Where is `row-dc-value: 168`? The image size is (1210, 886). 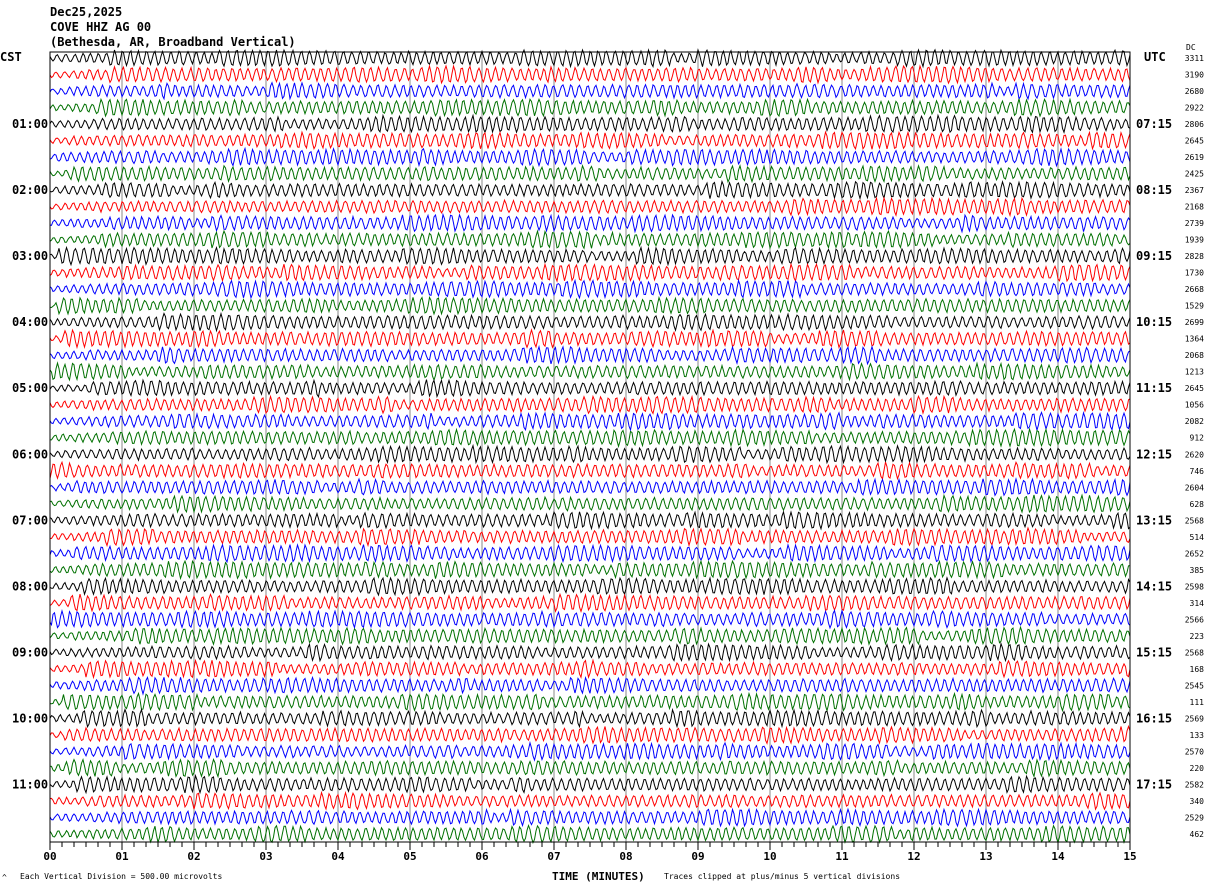 row-dc-value: 168 is located at coordinates (1197, 669).